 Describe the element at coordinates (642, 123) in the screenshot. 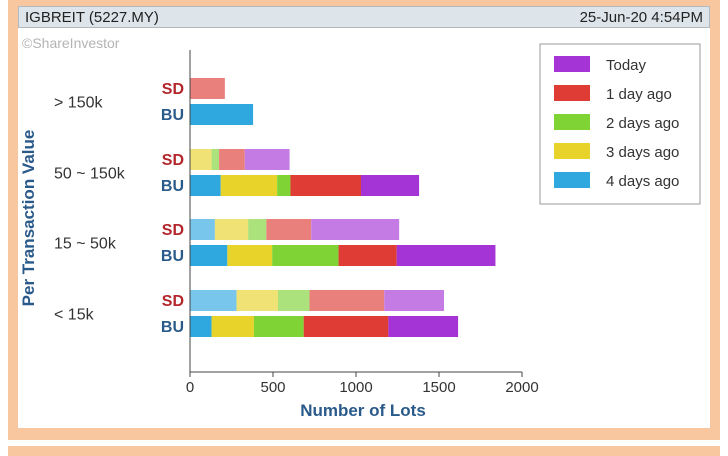

I see `legend-label: 2 days ago` at that location.